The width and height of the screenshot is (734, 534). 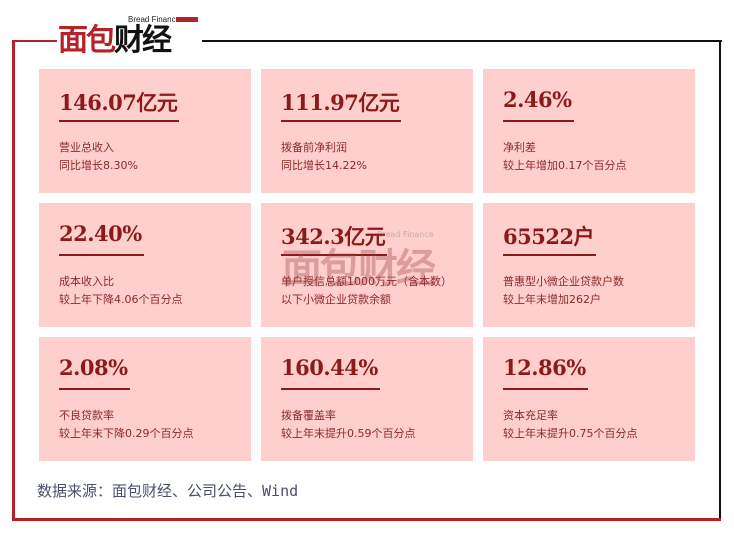 I want to click on metric-label: 拨备前净利润, so click(x=314, y=147).